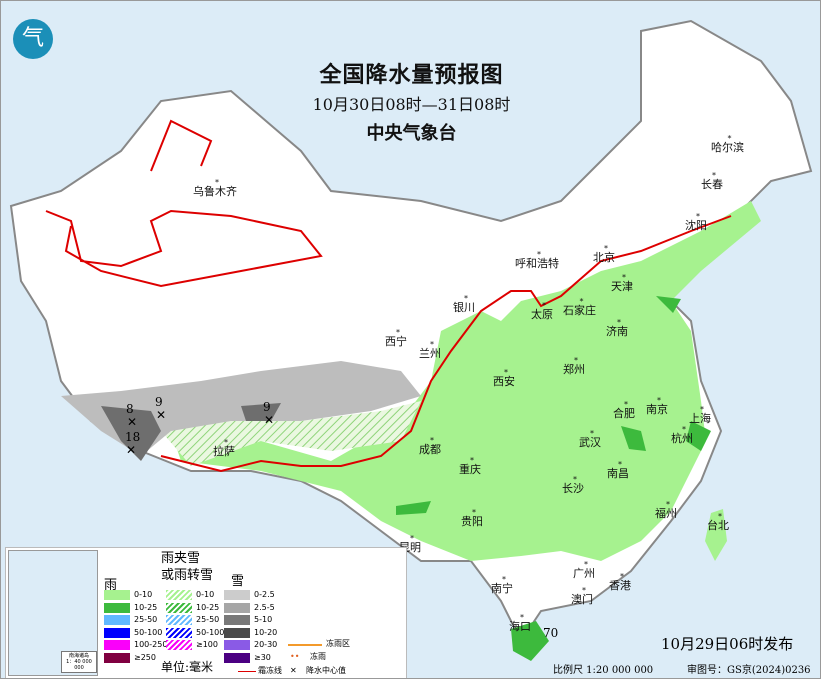 This screenshot has width=821, height=679. I want to click on snow-legend-label: ≥30, so click(262, 657).